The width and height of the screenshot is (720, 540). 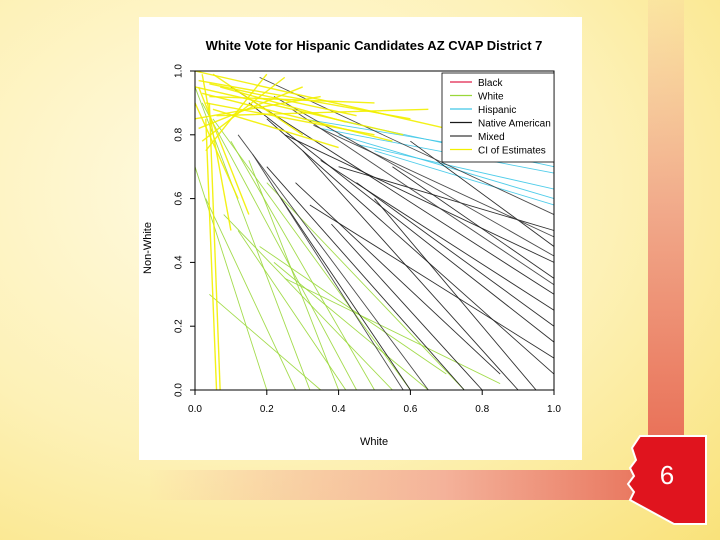 I want to click on y-tick-label-0: 0.0, so click(x=179, y=390).